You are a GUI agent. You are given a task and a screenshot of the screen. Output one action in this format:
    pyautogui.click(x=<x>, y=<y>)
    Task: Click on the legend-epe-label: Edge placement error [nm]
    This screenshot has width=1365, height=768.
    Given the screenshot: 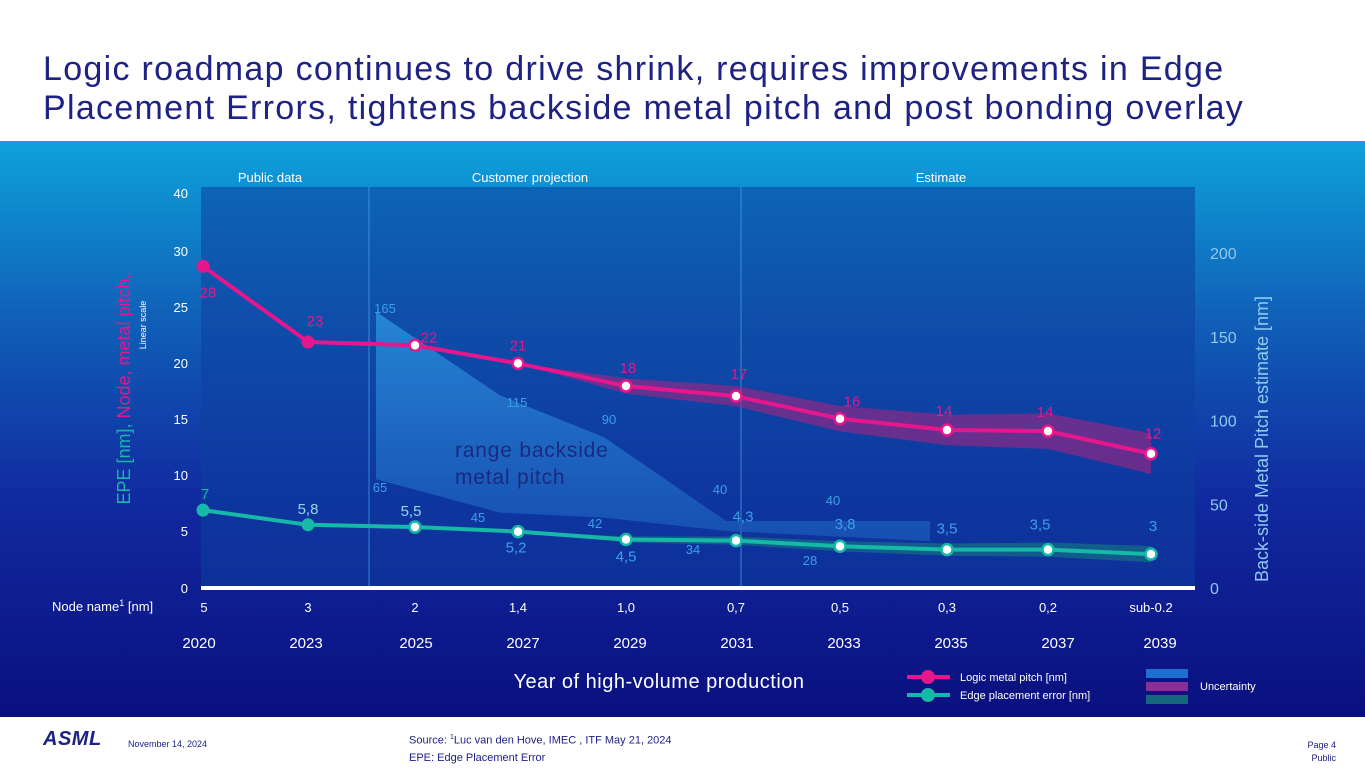 What is the action you would take?
    pyautogui.click(x=1025, y=696)
    